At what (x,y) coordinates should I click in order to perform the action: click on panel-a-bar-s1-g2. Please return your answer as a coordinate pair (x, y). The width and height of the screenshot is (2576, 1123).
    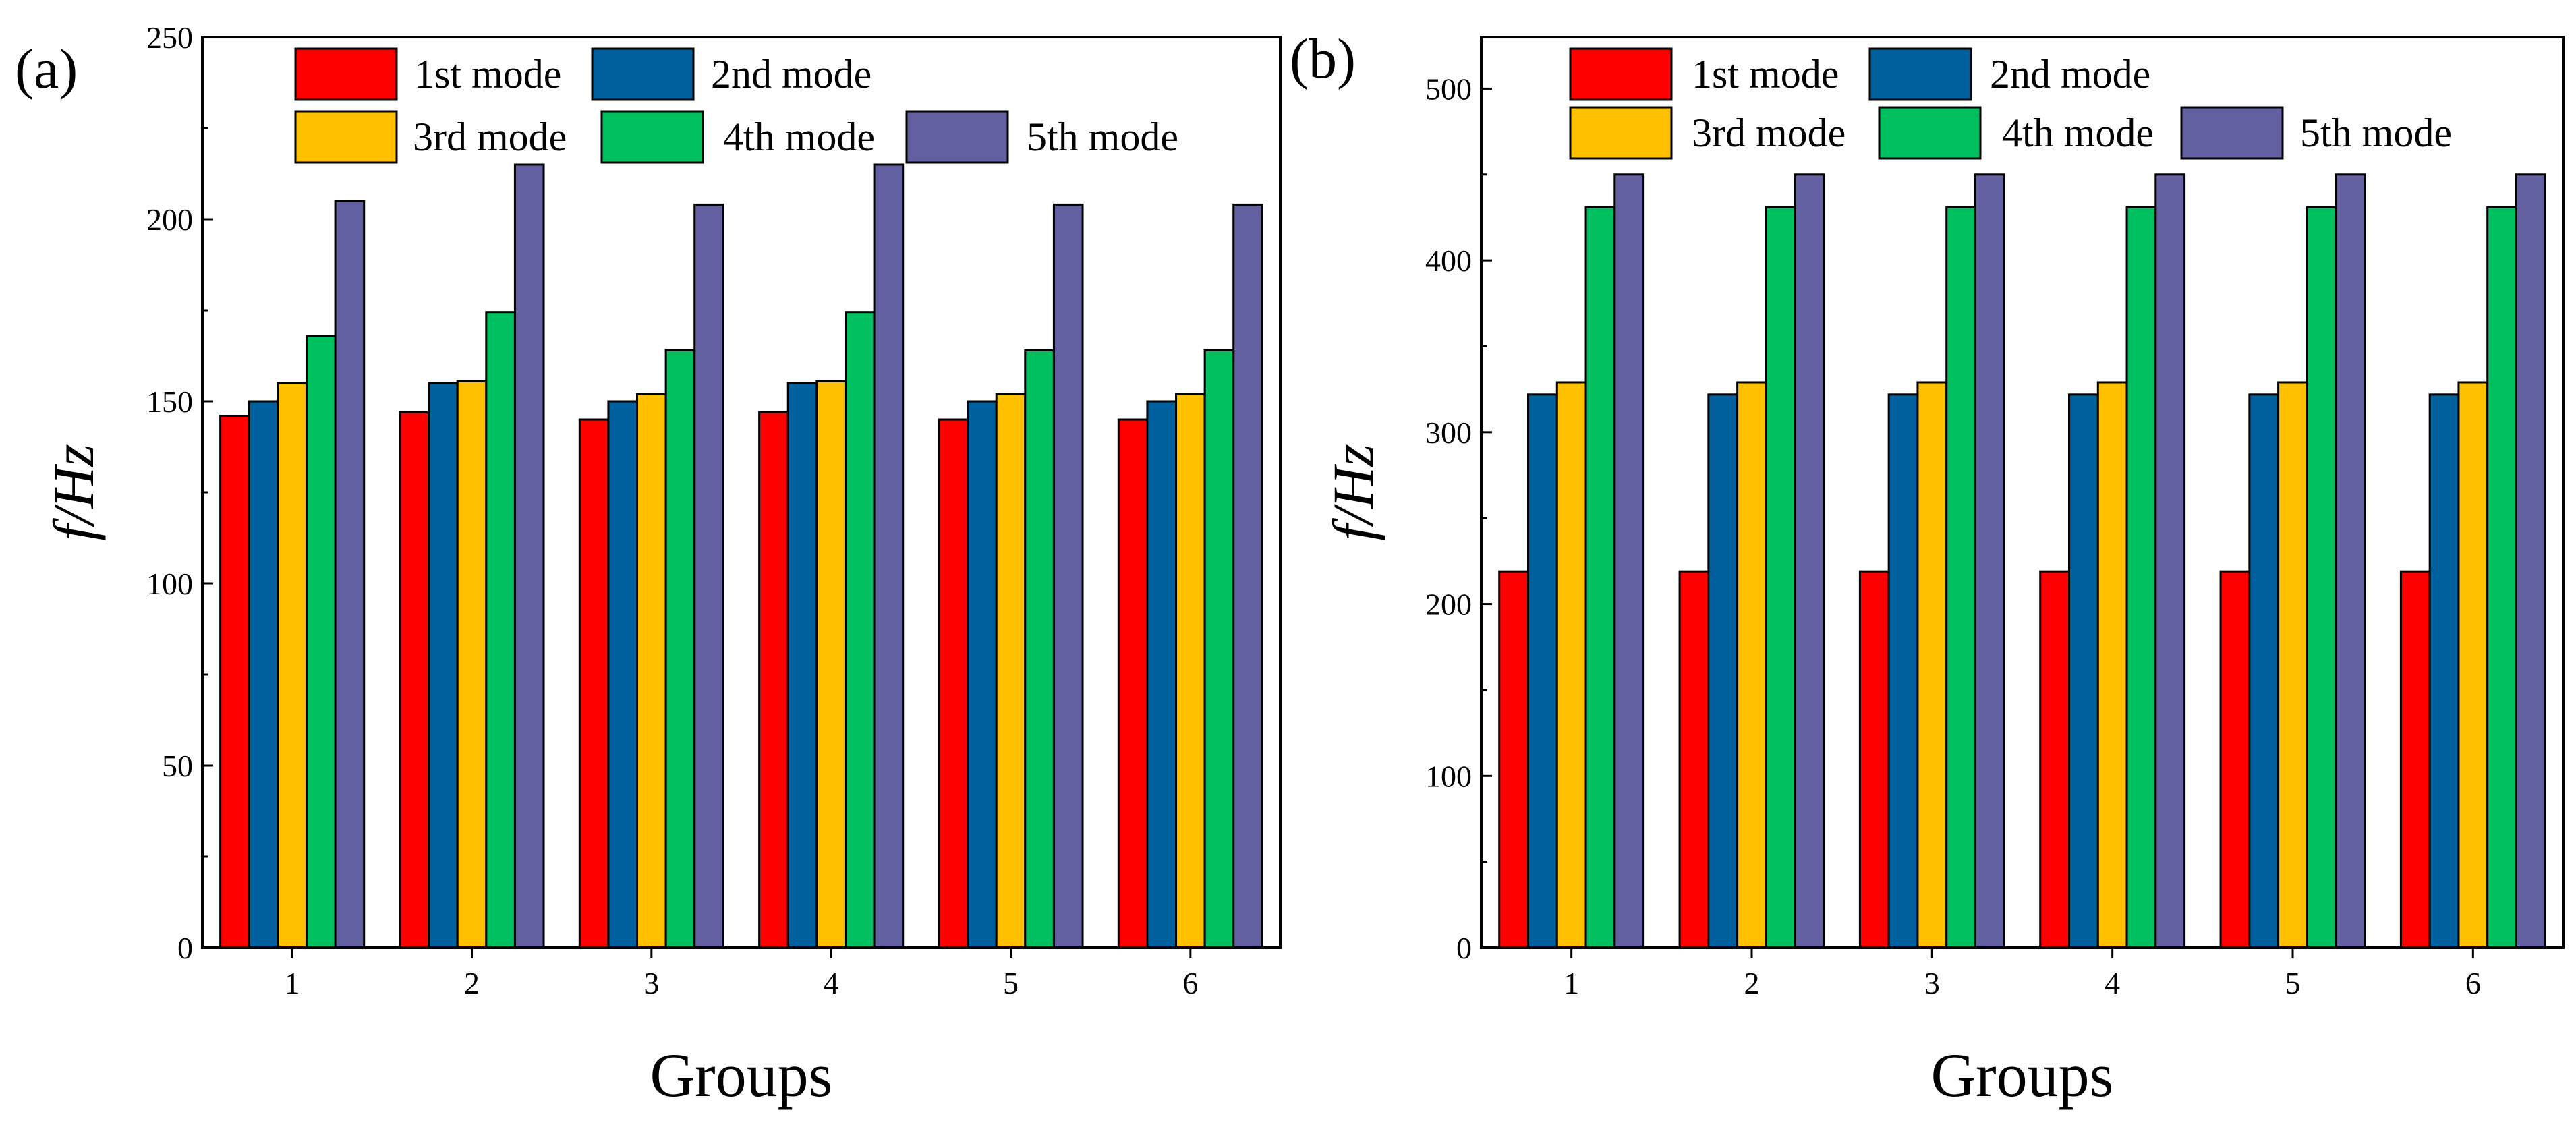
    Looking at the image, I should click on (414, 680).